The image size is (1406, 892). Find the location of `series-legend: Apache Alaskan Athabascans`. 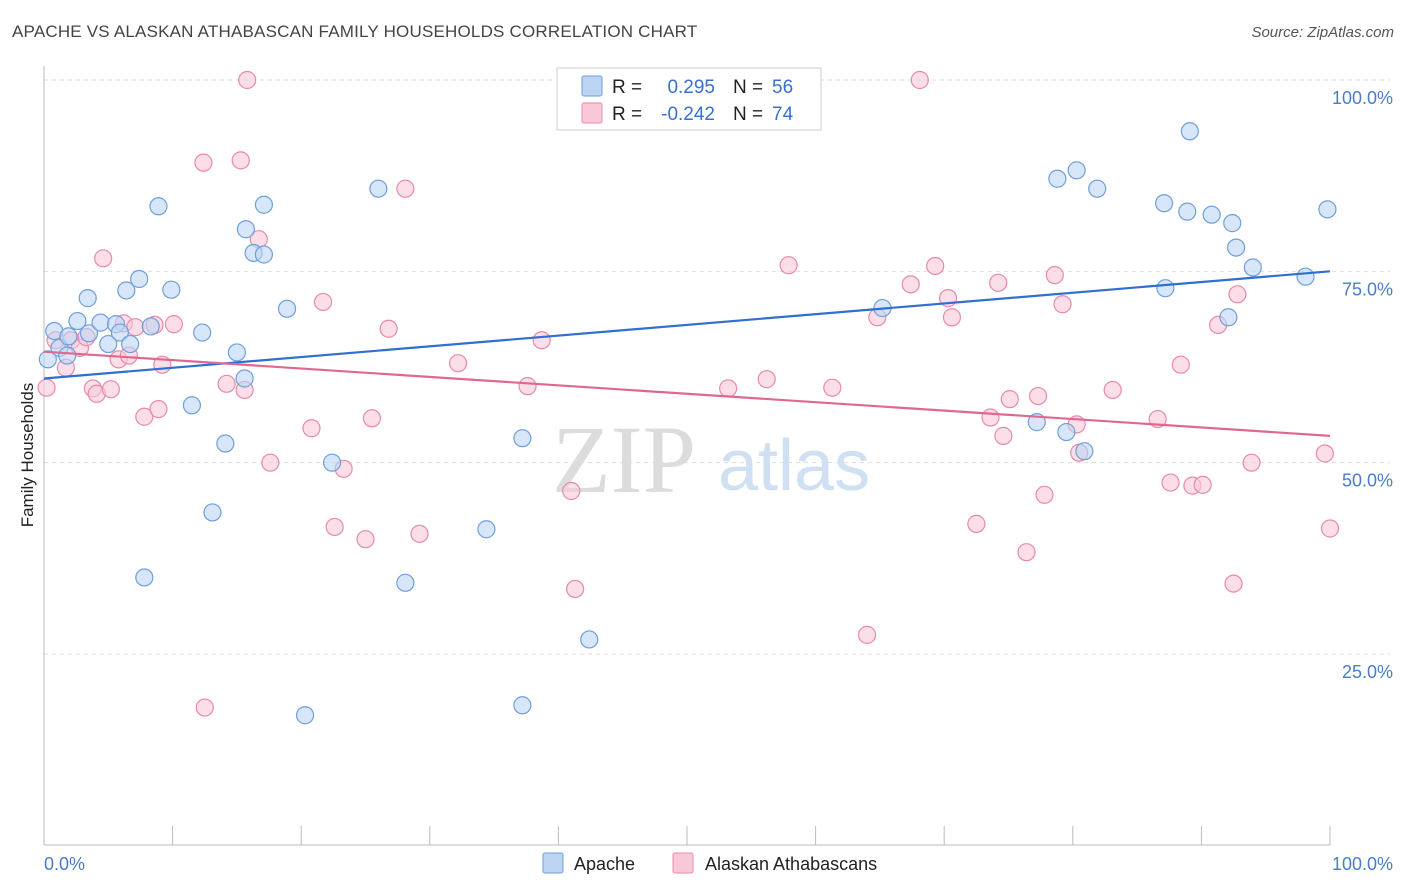

series-legend: Apache Alaskan Athabascans is located at coordinates (709, 863).